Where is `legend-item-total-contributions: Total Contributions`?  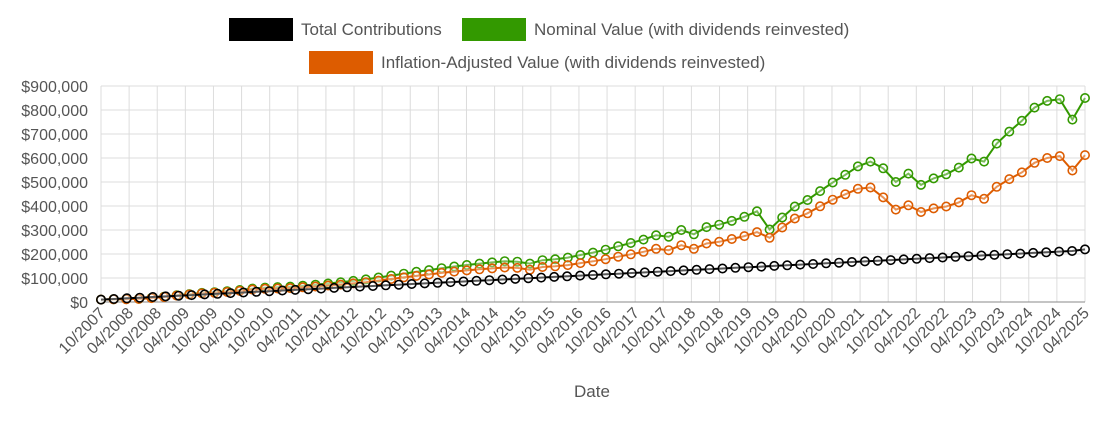
legend-item-total-contributions: Total Contributions is located at coordinates (335, 29).